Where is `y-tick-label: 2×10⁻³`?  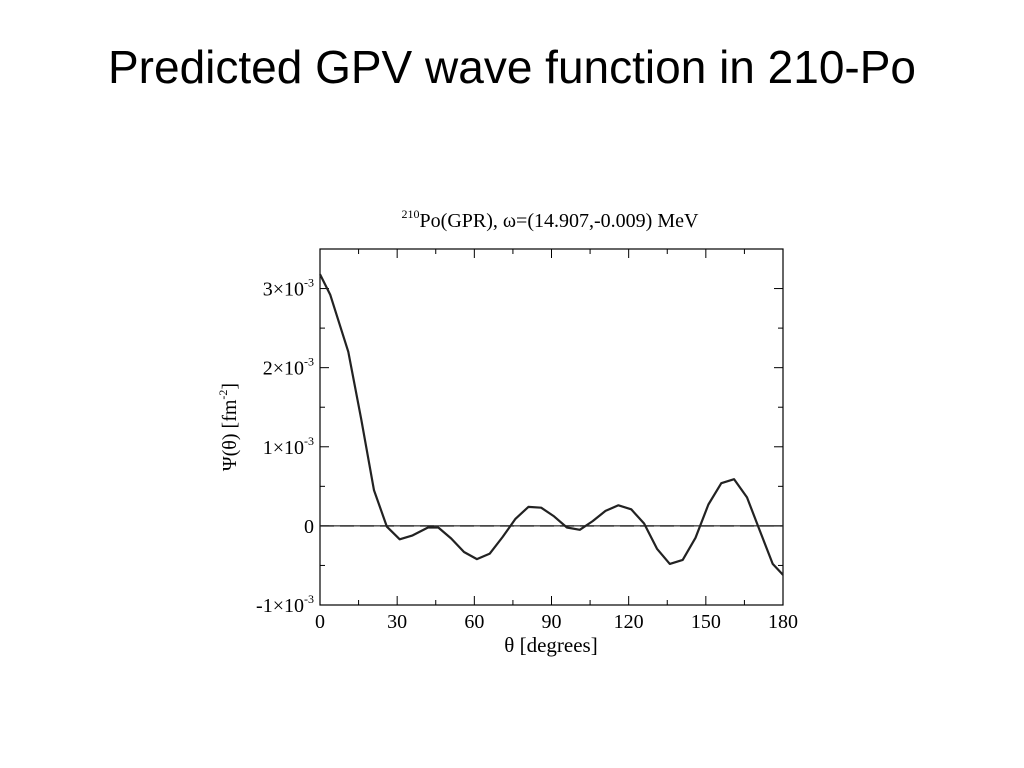
y-tick-label: 2×10⁻³ is located at coordinates (288, 367).